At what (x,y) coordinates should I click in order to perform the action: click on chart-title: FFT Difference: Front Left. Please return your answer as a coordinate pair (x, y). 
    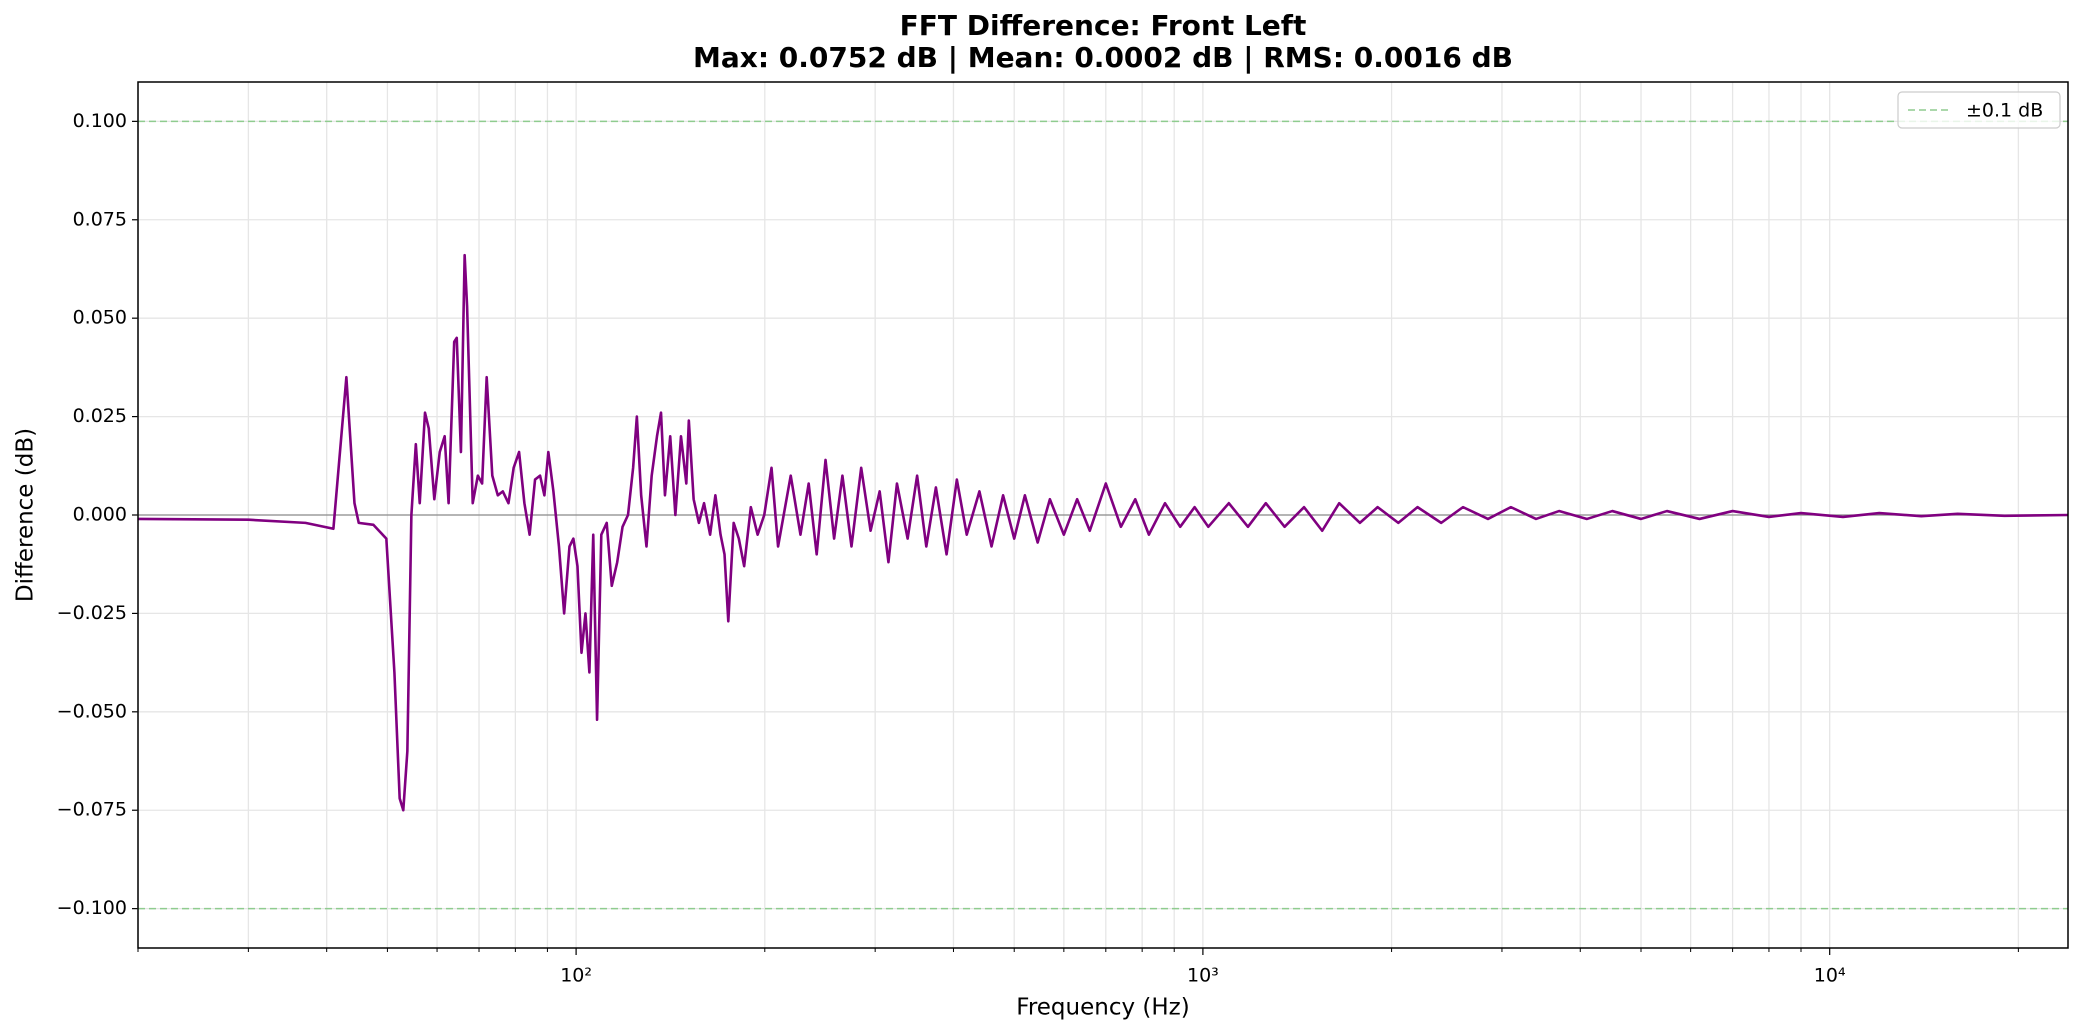
    Looking at the image, I should click on (1103, 25).